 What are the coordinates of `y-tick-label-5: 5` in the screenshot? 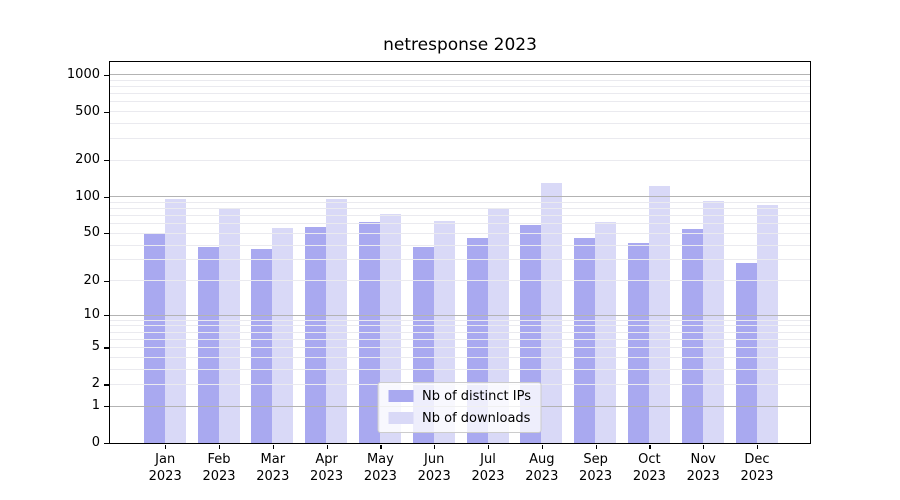 It's located at (95, 347).